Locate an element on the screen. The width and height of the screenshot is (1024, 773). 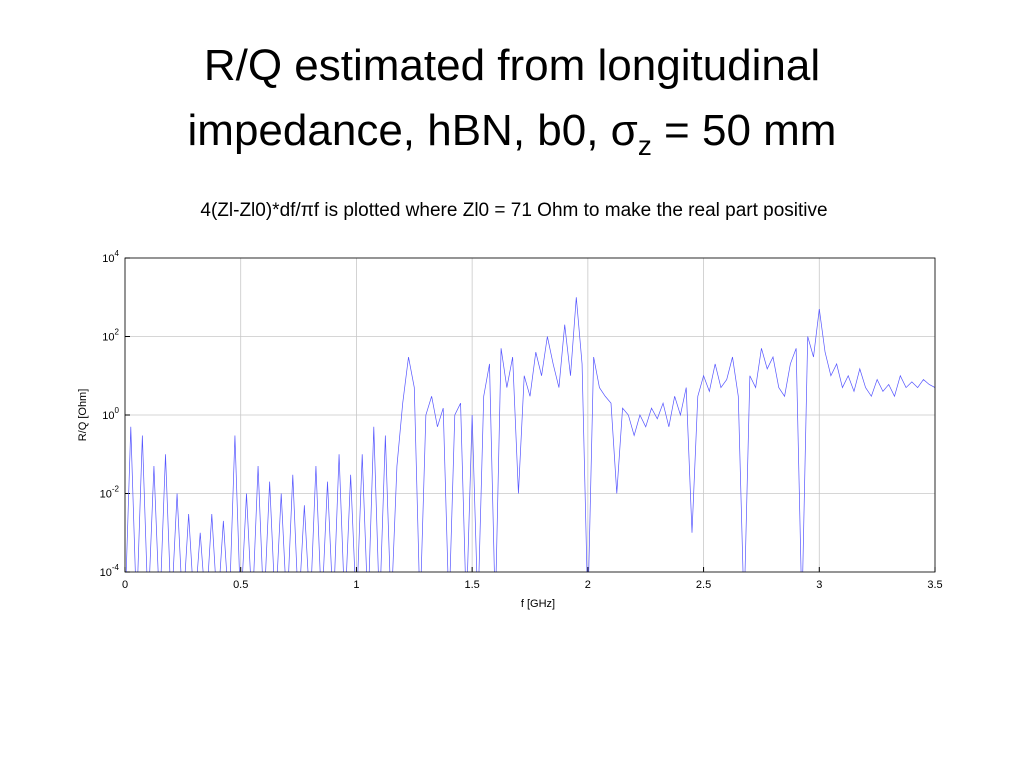
tick-exponent: -2 is located at coordinates (116, 489).